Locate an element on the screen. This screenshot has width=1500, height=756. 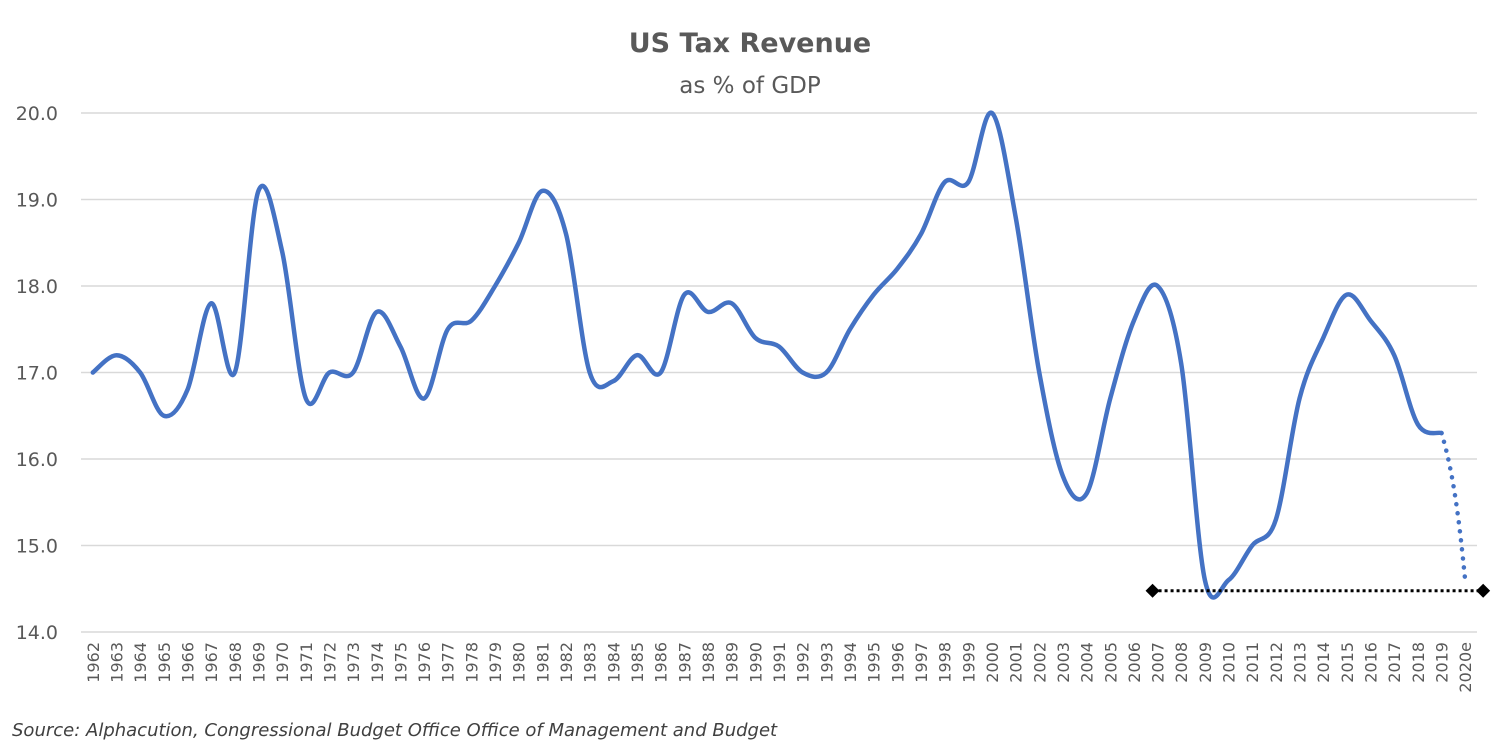
x-tick-label: 1981 is located at coordinates (542, 662).